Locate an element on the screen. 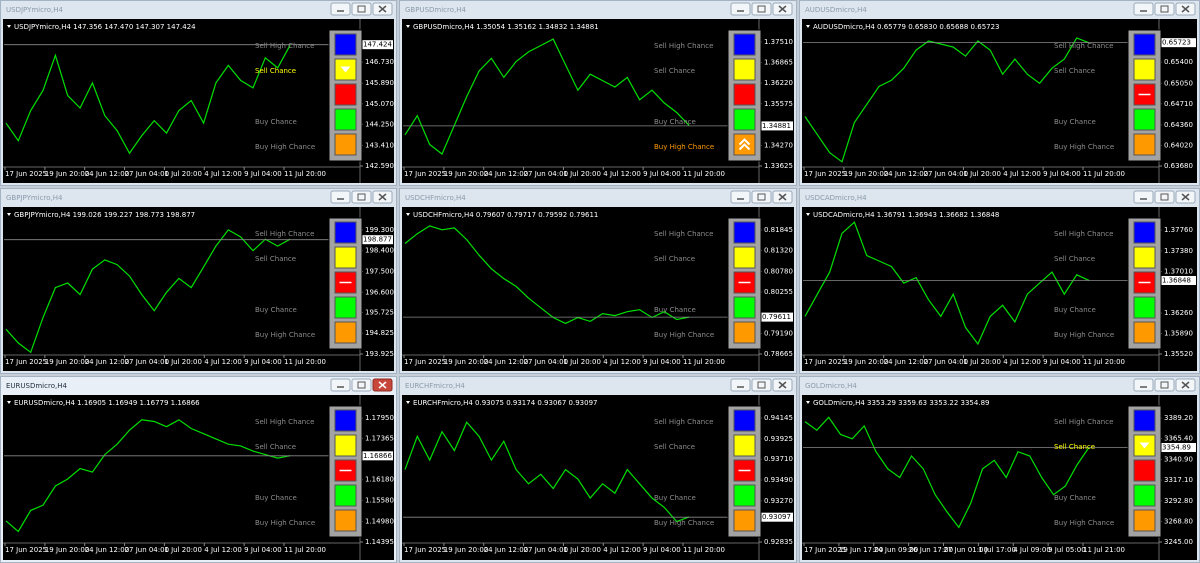 This screenshot has width=1200, height=563. price-tick-label: 0.93710 is located at coordinates (778, 459).